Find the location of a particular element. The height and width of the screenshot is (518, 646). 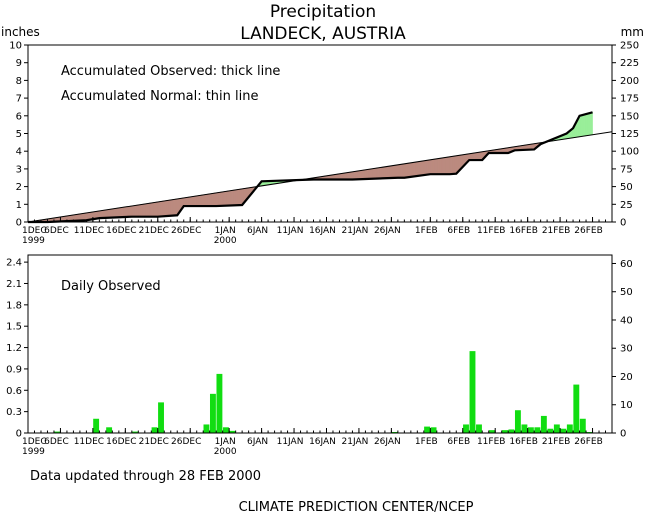

daily-y-tick-label: 0 is located at coordinates (19, 434).